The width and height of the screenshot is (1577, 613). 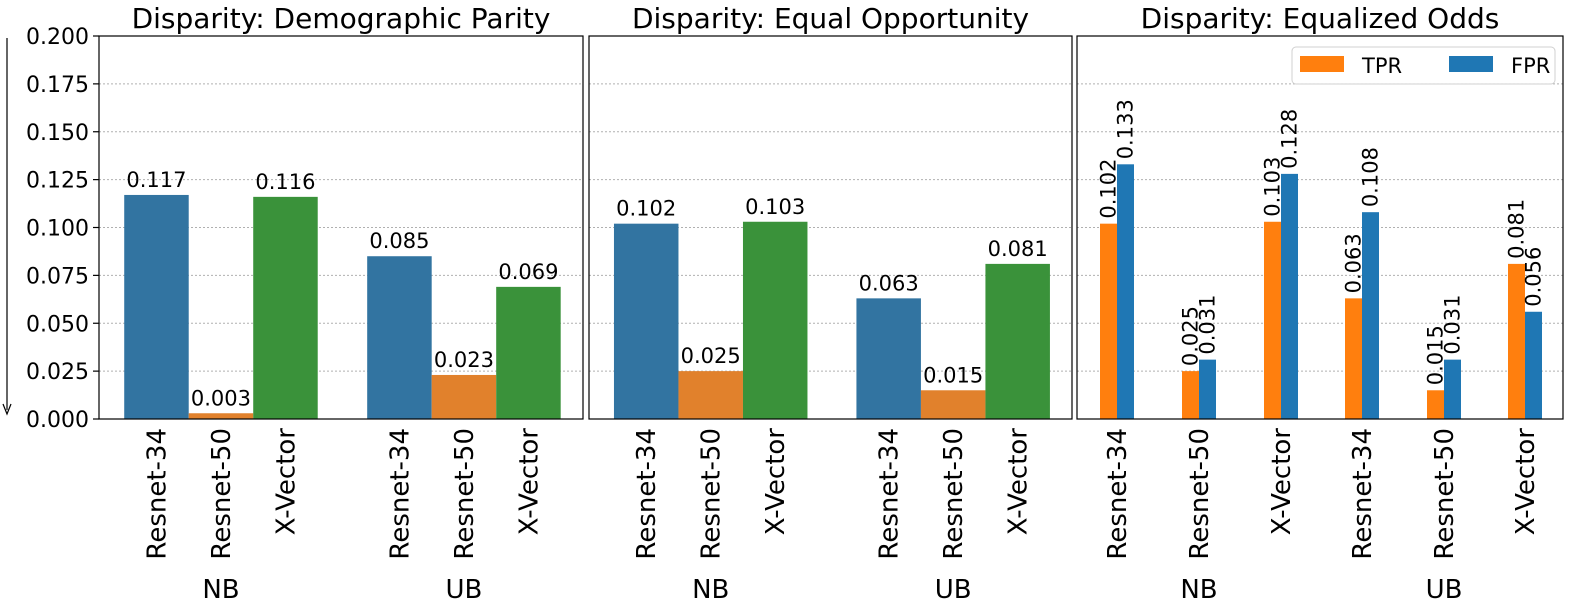 What do you see at coordinates (1322, 64) in the screenshot?
I see `legend-swatch-tpr` at bounding box center [1322, 64].